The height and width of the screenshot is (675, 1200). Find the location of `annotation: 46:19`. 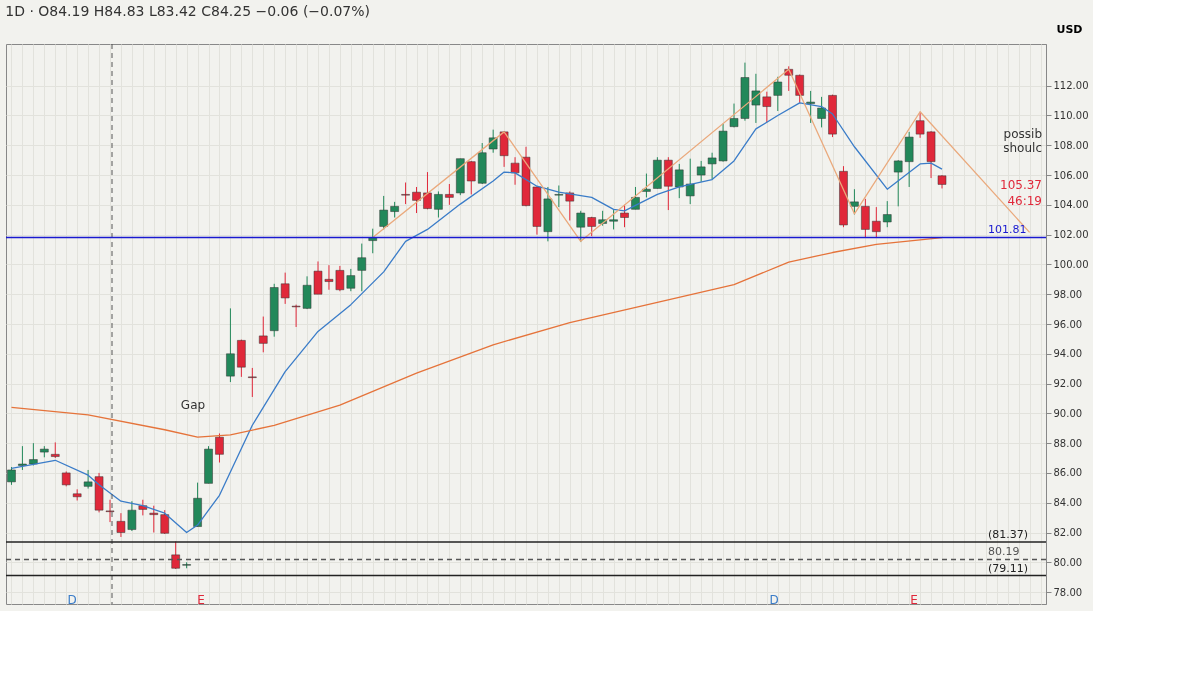

annotation: 46:19 is located at coordinates (1024, 201).